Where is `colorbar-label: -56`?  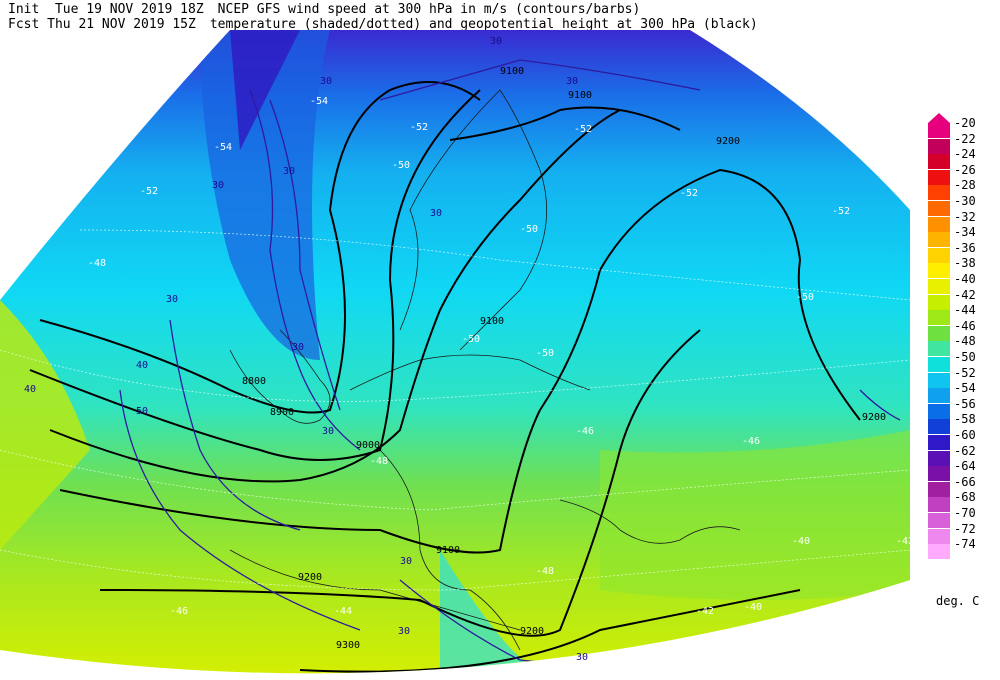
colorbar-label: -56 is located at coordinates (965, 403).